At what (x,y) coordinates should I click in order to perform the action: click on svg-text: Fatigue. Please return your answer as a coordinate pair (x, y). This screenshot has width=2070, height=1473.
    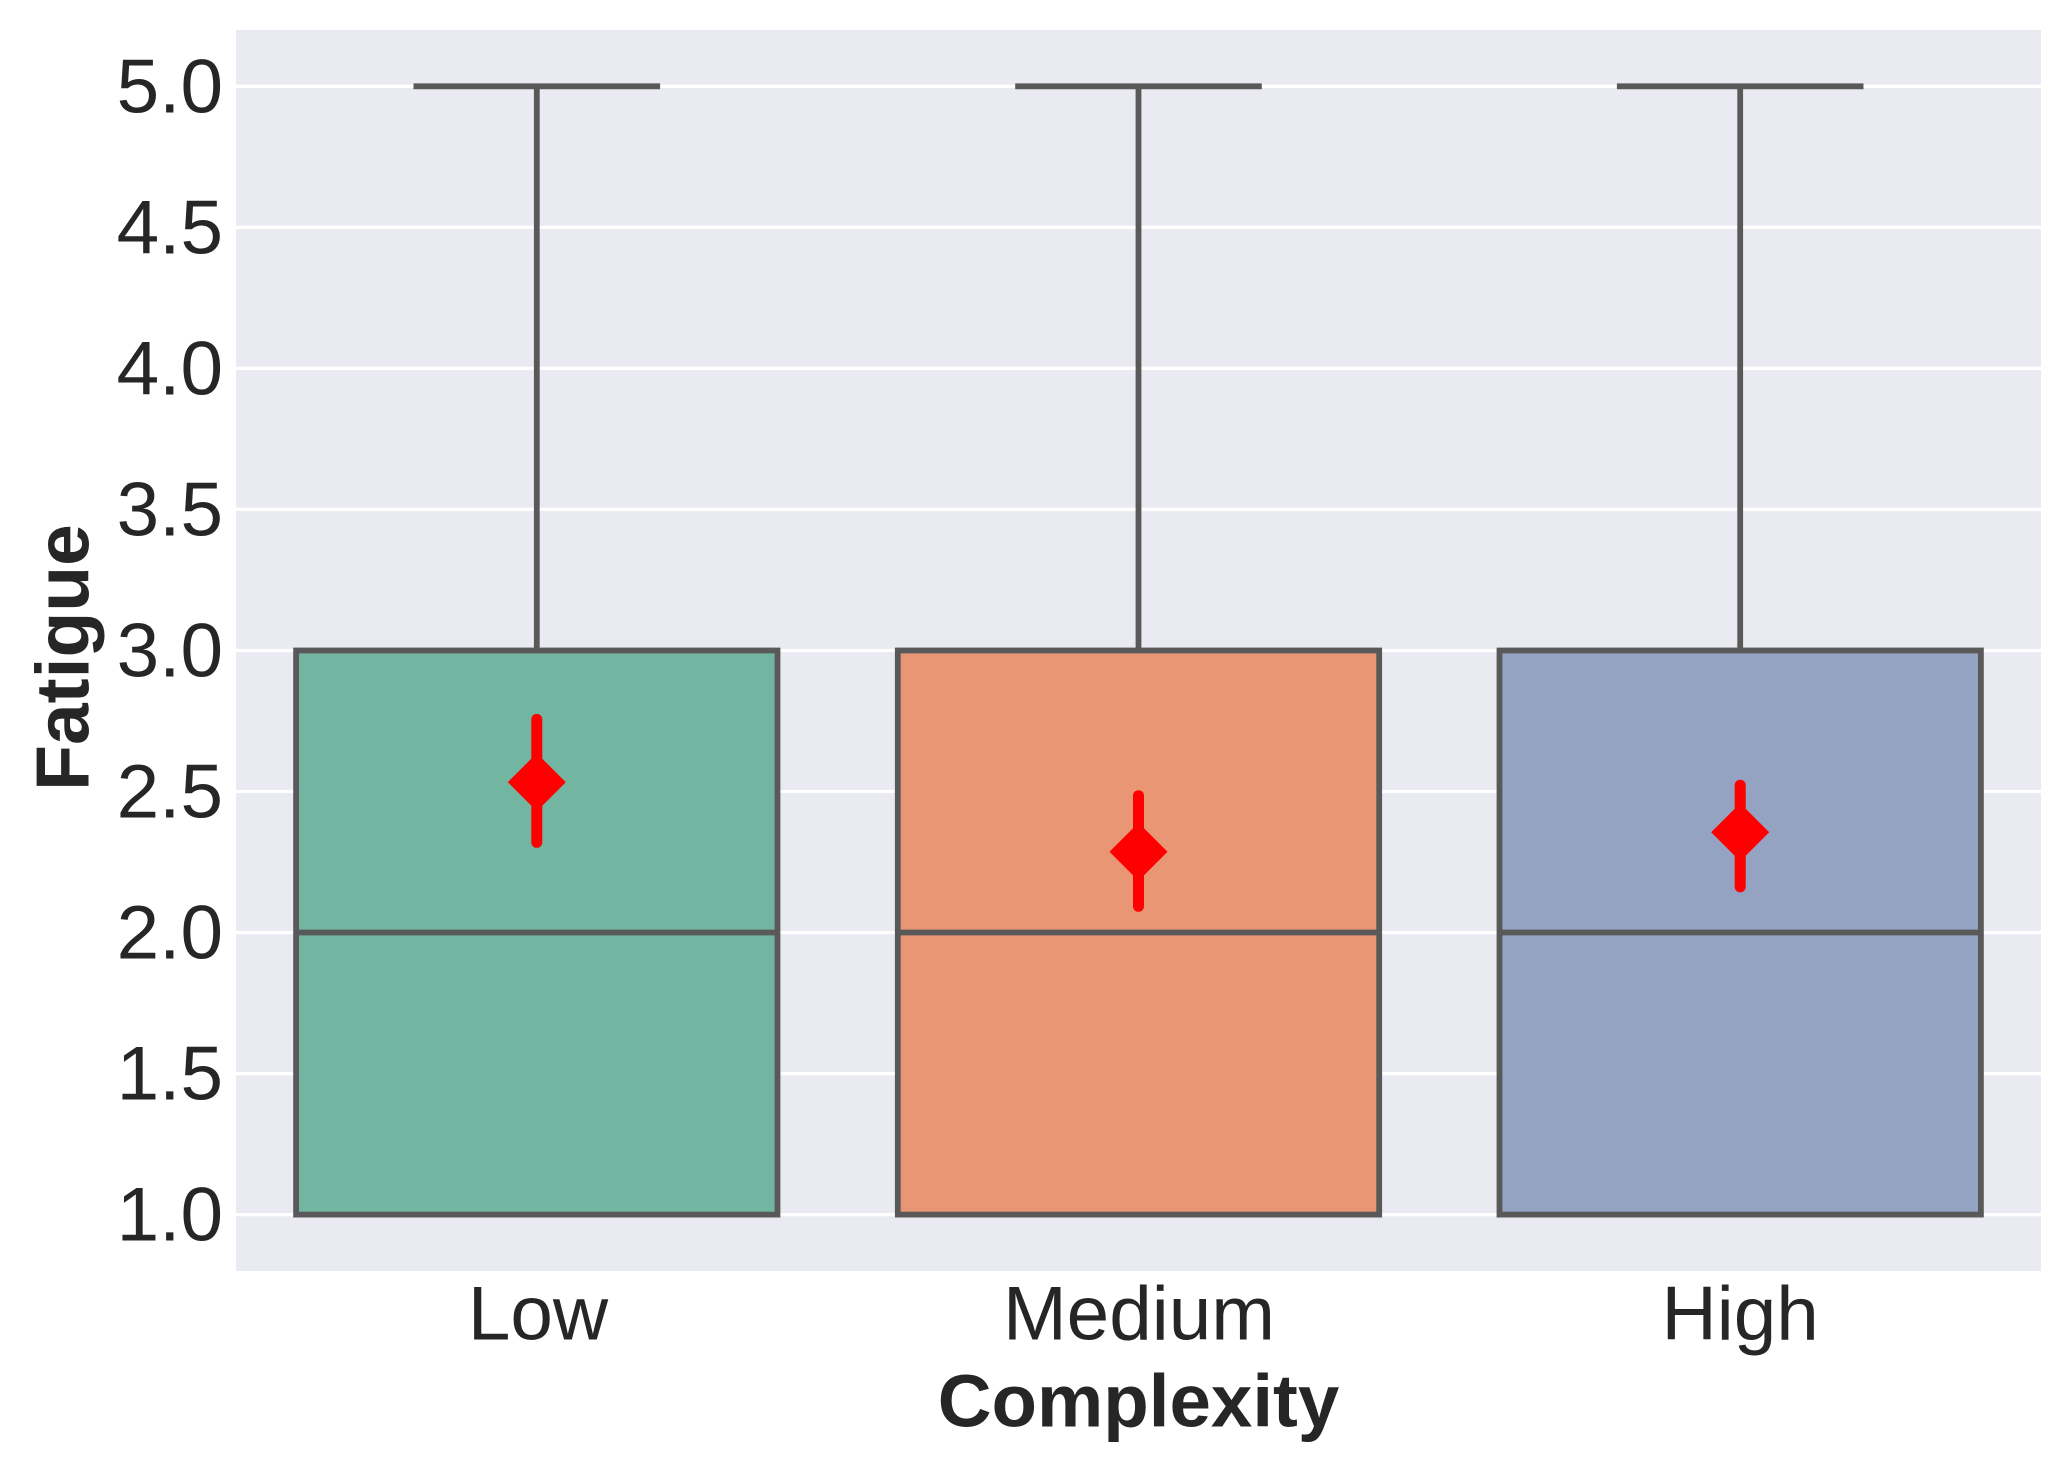
    Looking at the image, I should click on (63, 657).